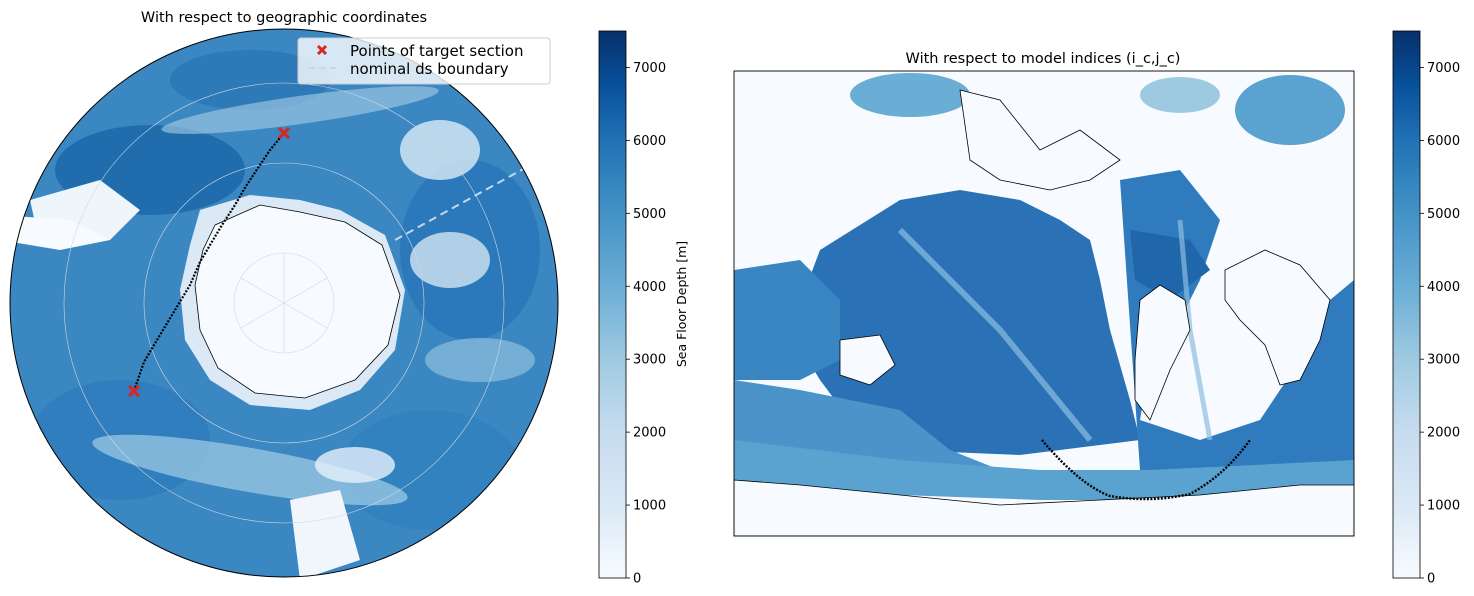 The image size is (1474, 596). Describe the element at coordinates (867, 360) in the screenshot. I see `australia-coastline` at that location.